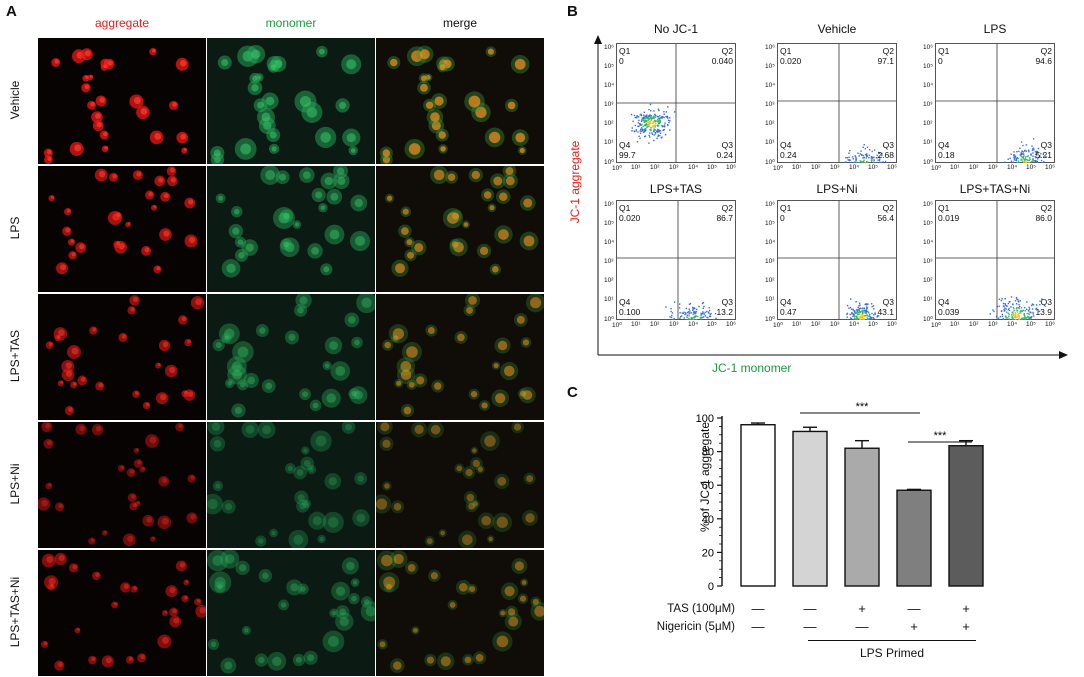 This screenshot has height=677, width=1084. I want to click on quadrant-q4: Q4 0.18, so click(946, 150).